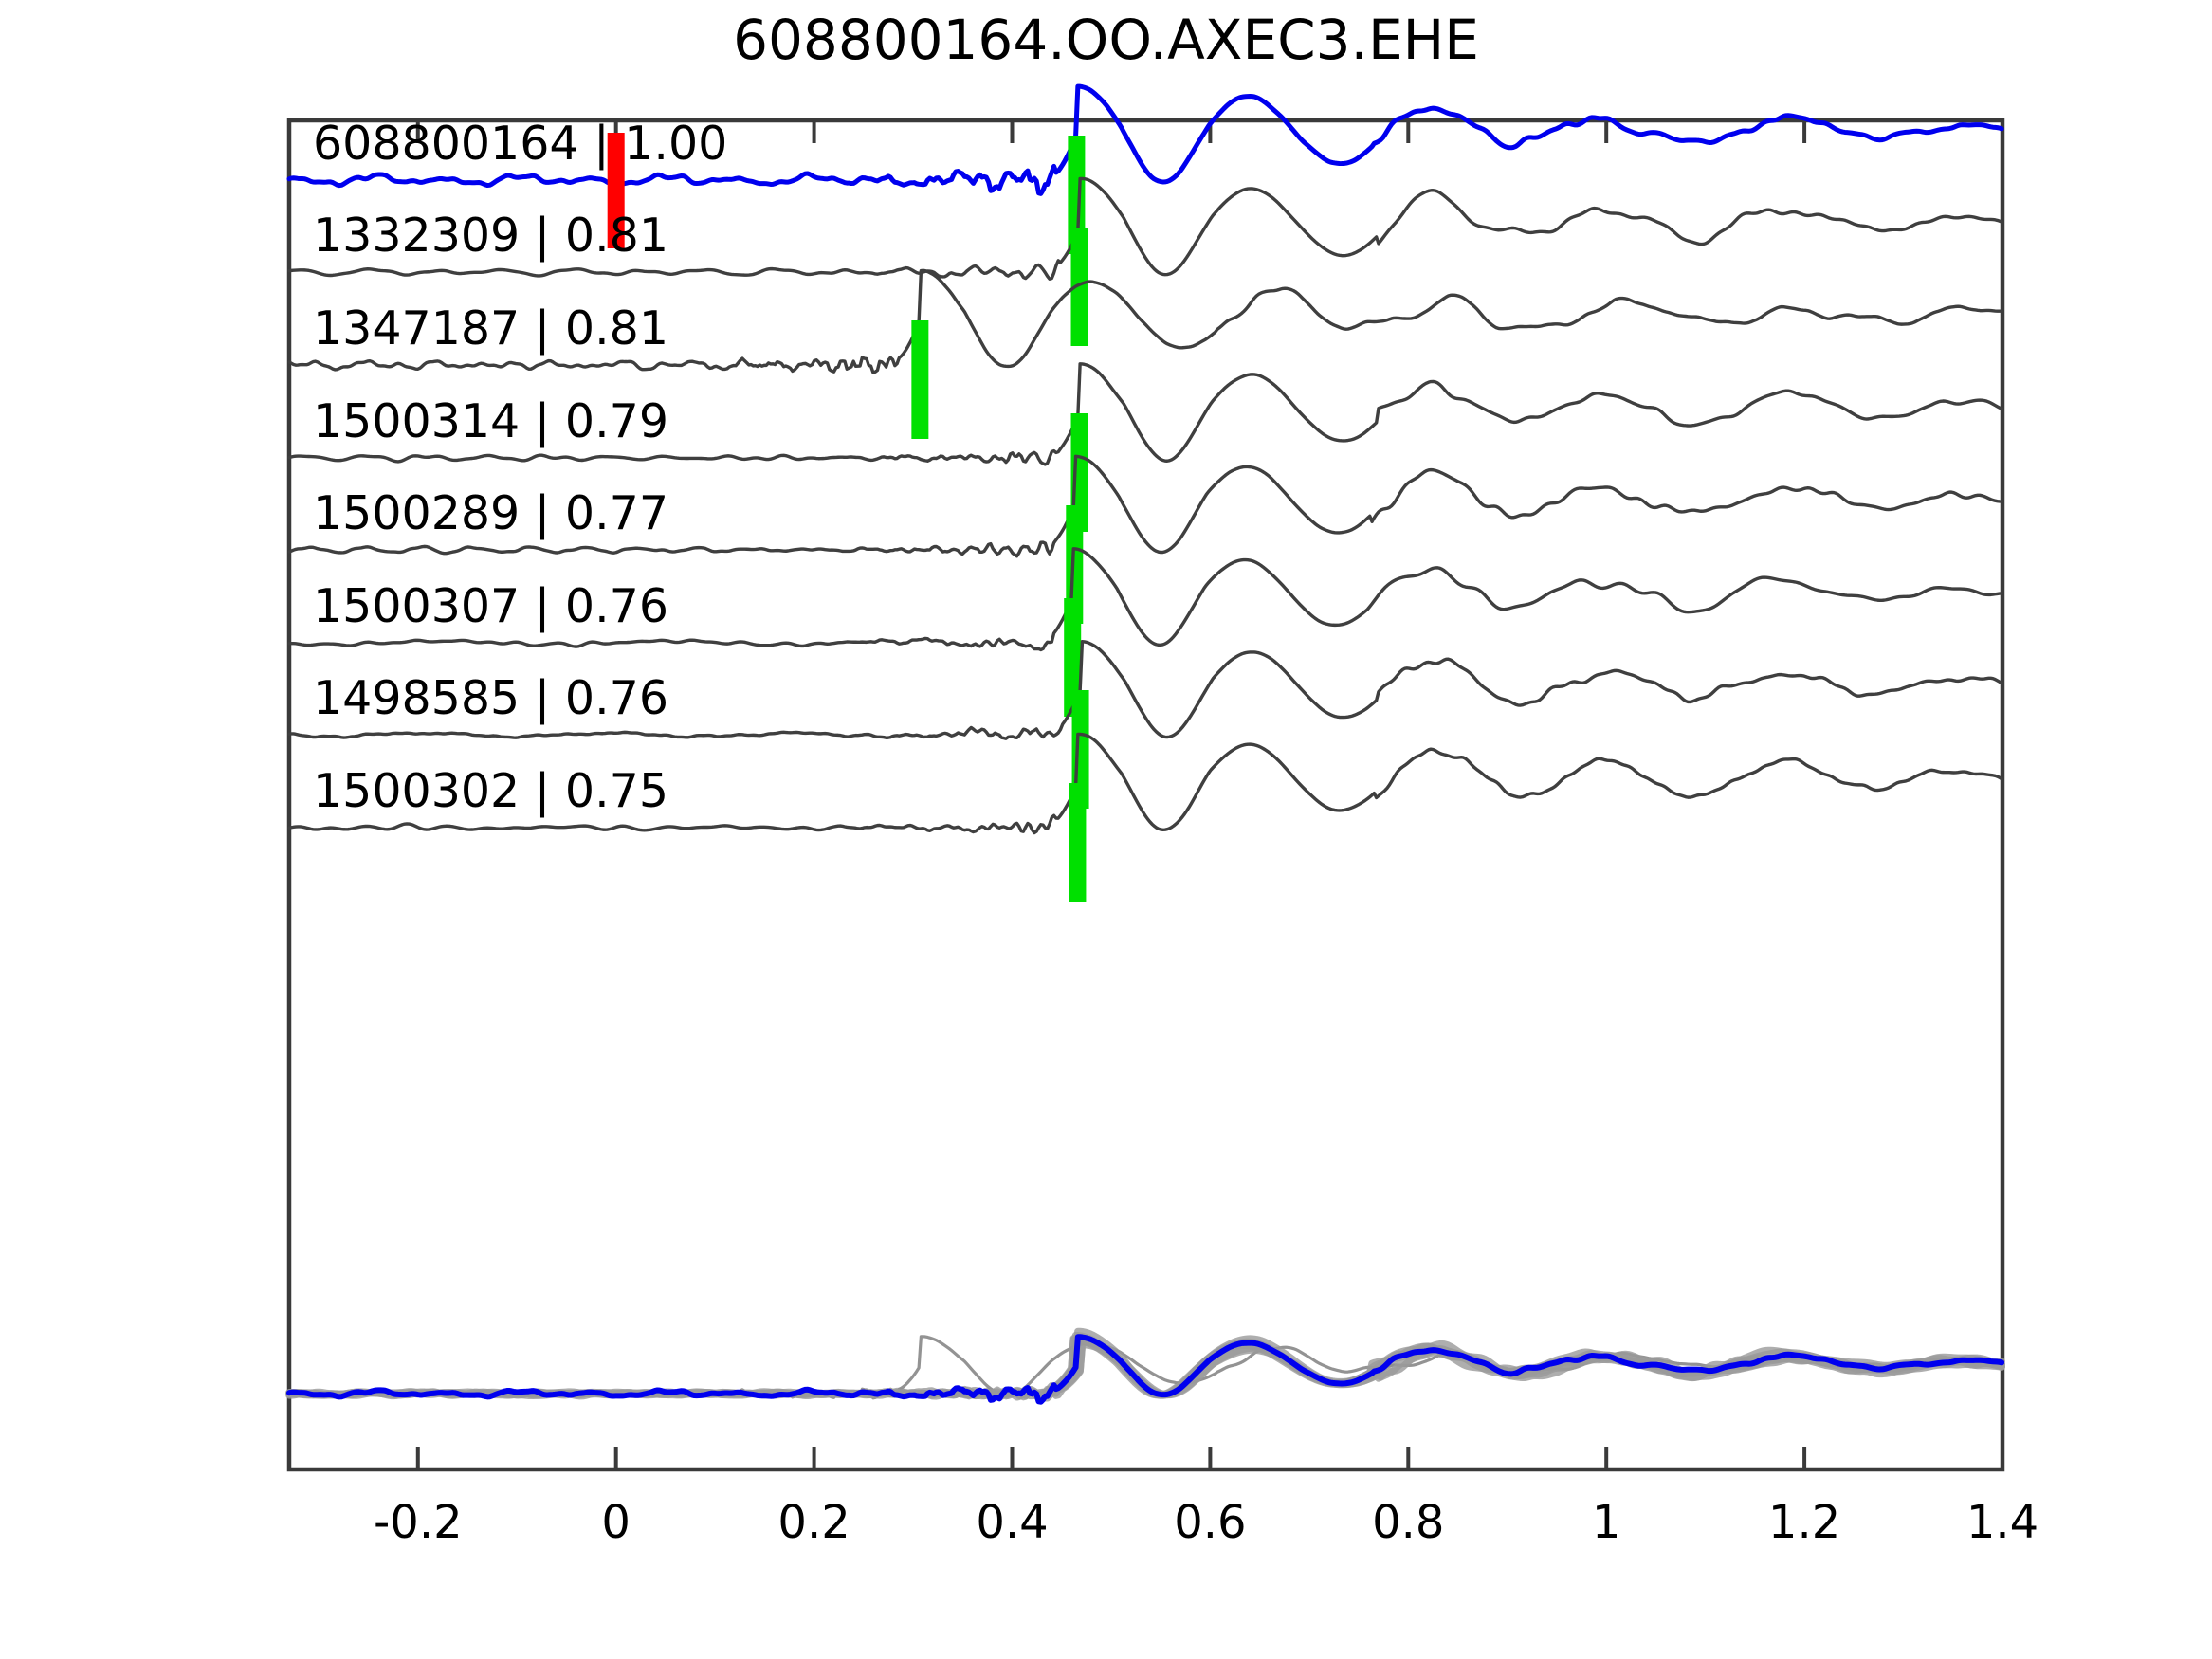  I want to click on x-tick-label: 1, so click(1606, 1522).